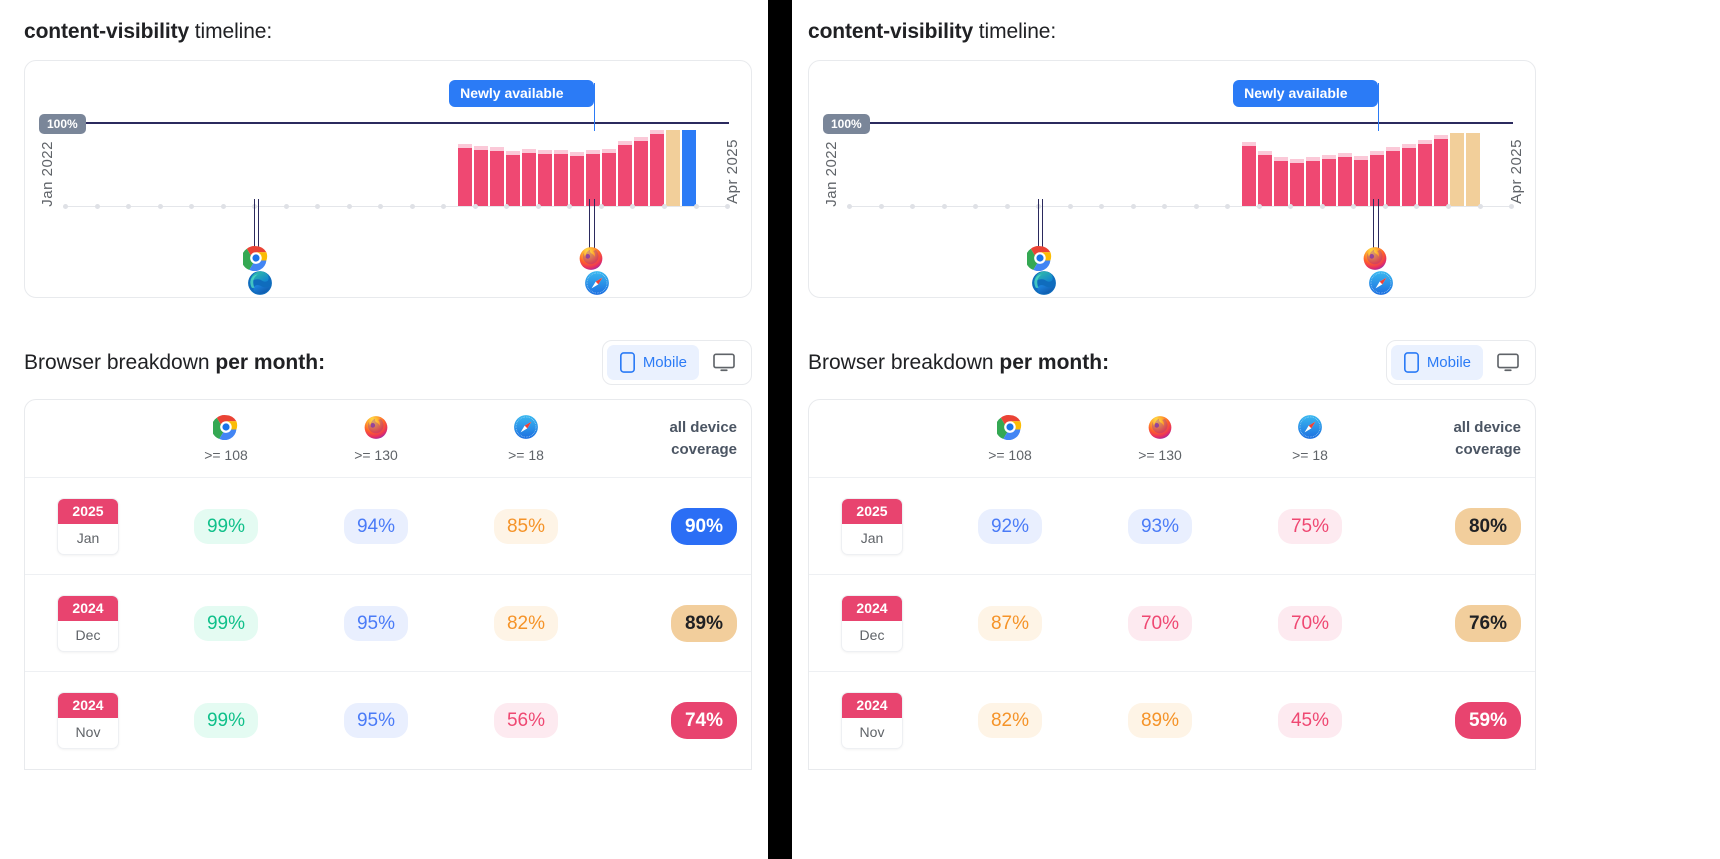 The image size is (1720, 859). What do you see at coordinates (388, 348) in the screenshot?
I see `browser-breakdown-header: Browser breakdown per month: Mobile` at bounding box center [388, 348].